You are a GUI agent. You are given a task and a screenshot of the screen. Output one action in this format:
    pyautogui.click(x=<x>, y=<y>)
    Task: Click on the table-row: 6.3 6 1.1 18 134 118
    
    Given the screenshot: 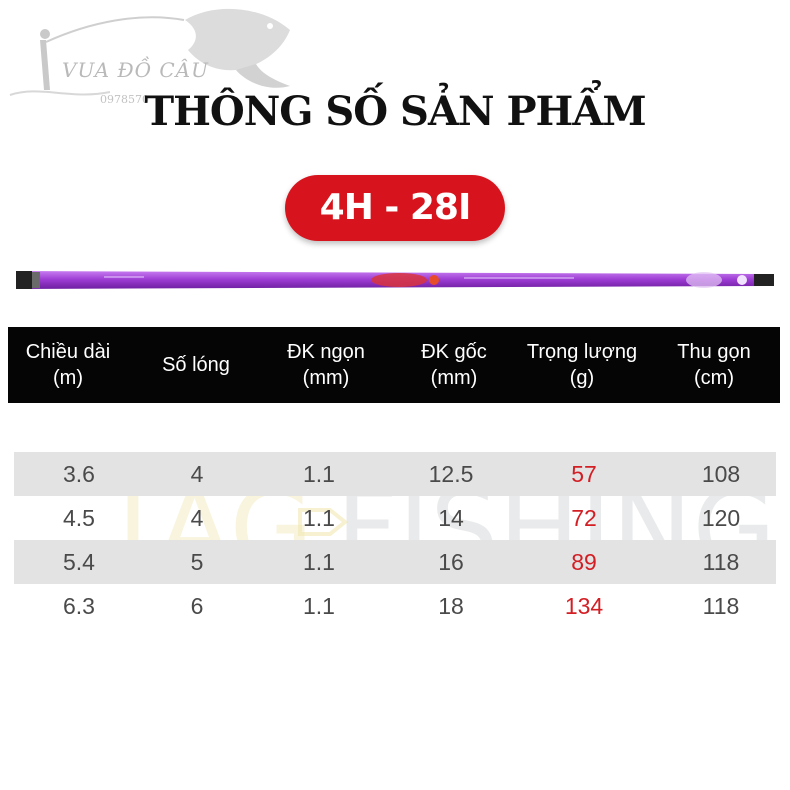 What is the action you would take?
    pyautogui.click(x=395, y=606)
    